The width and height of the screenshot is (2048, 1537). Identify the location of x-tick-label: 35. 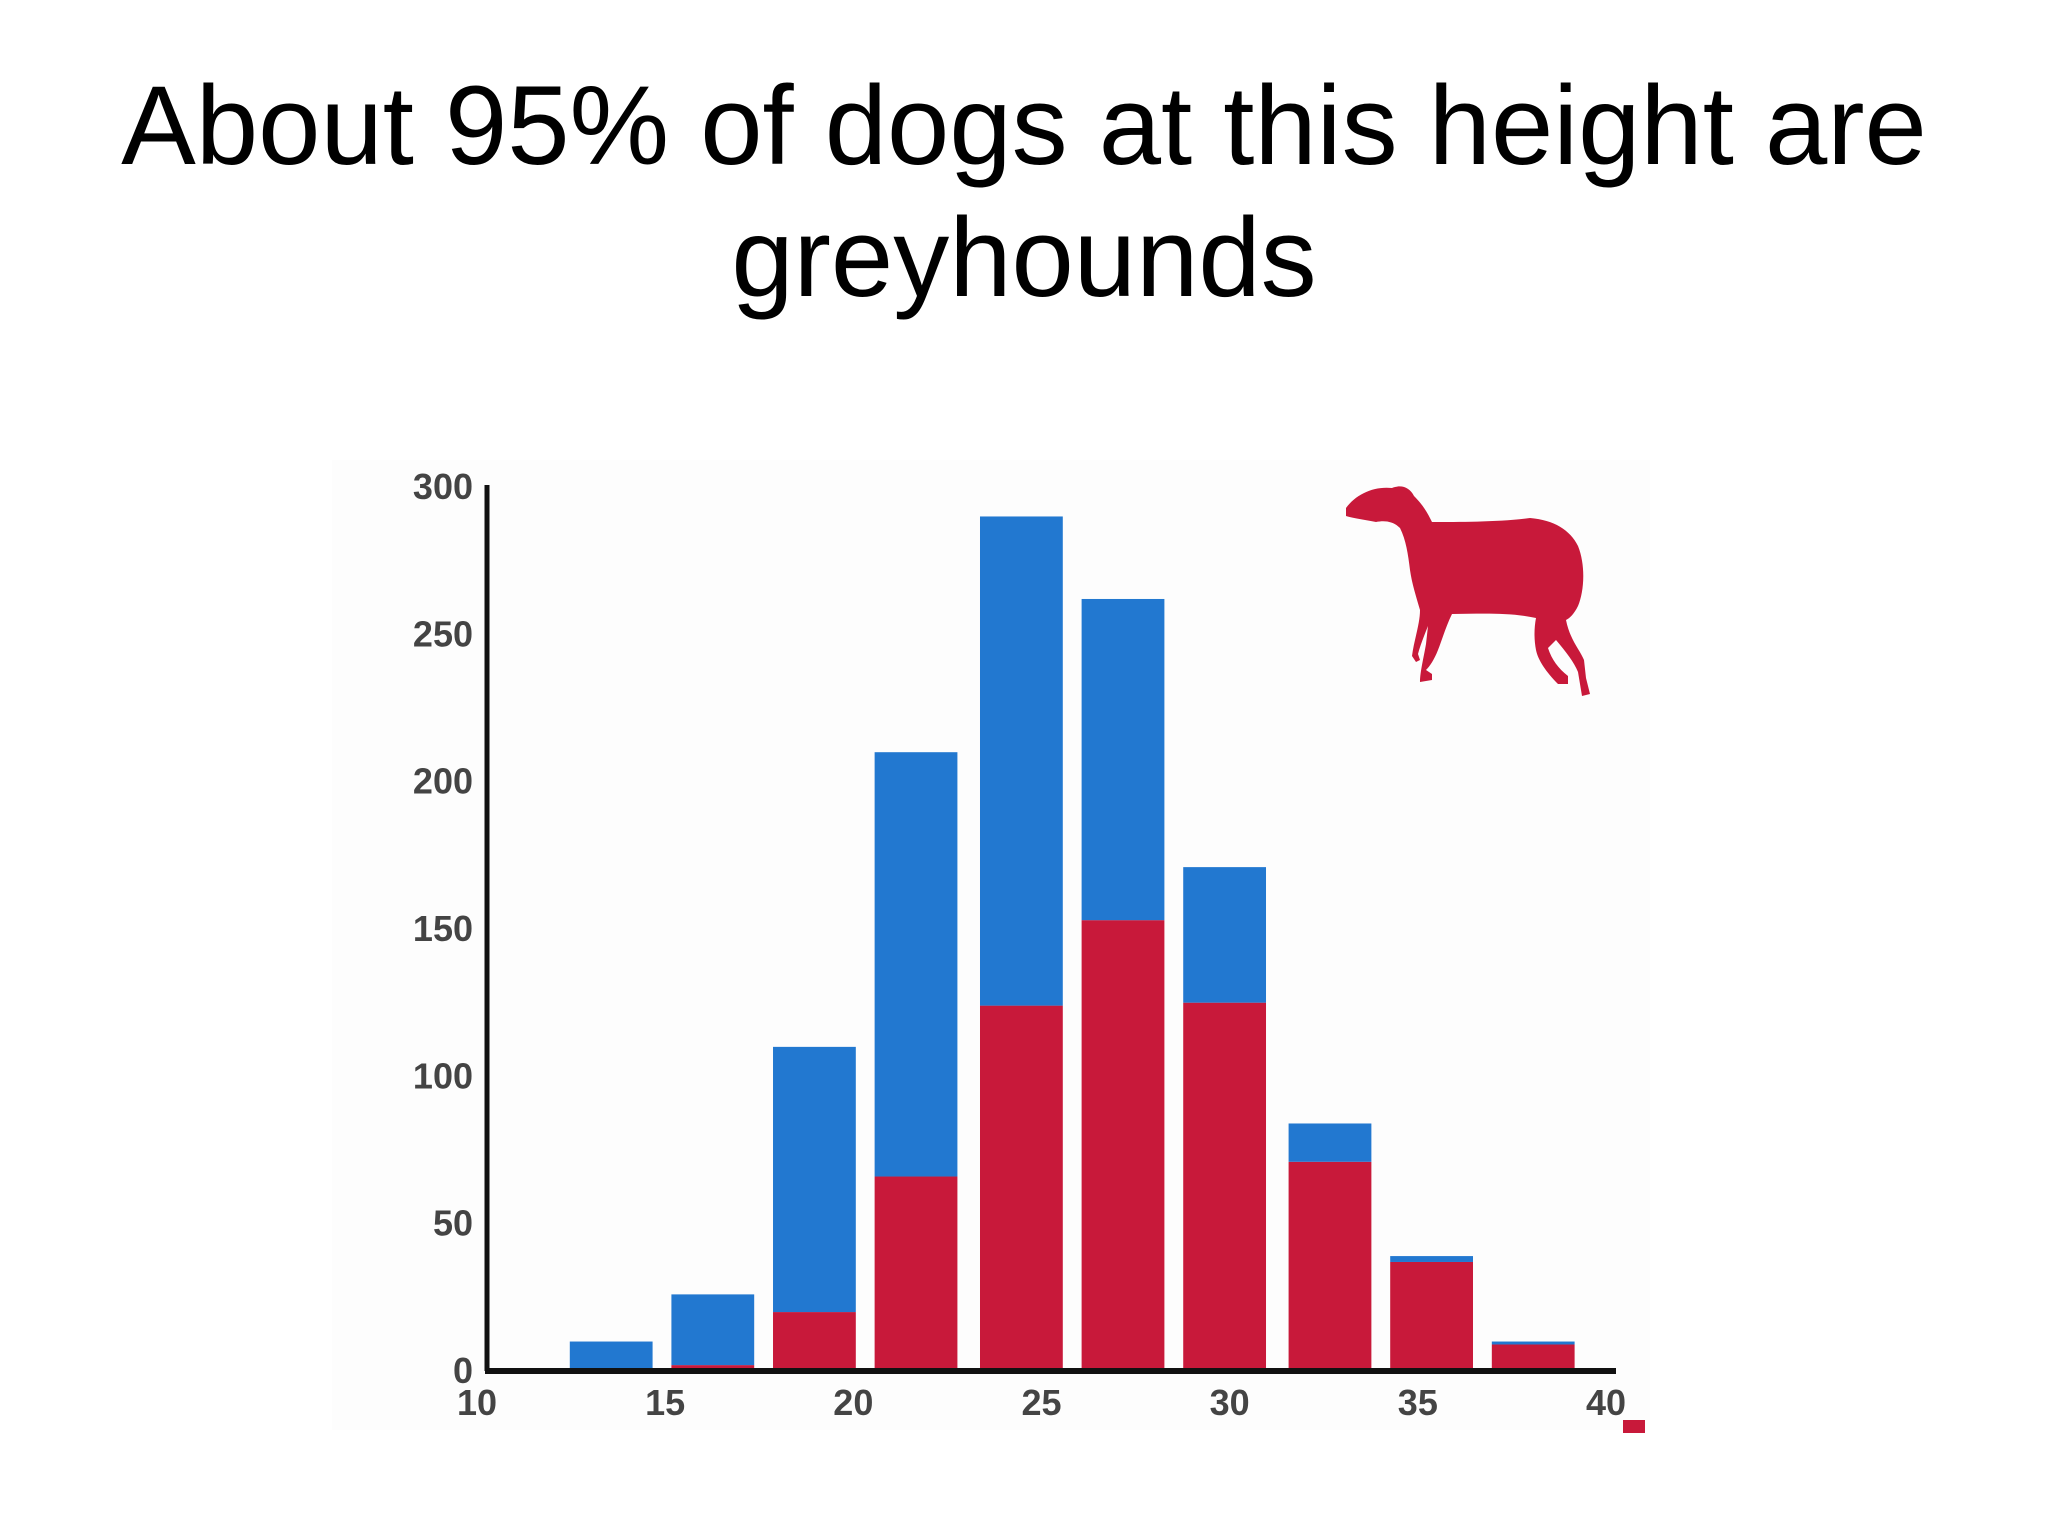
(1418, 1402).